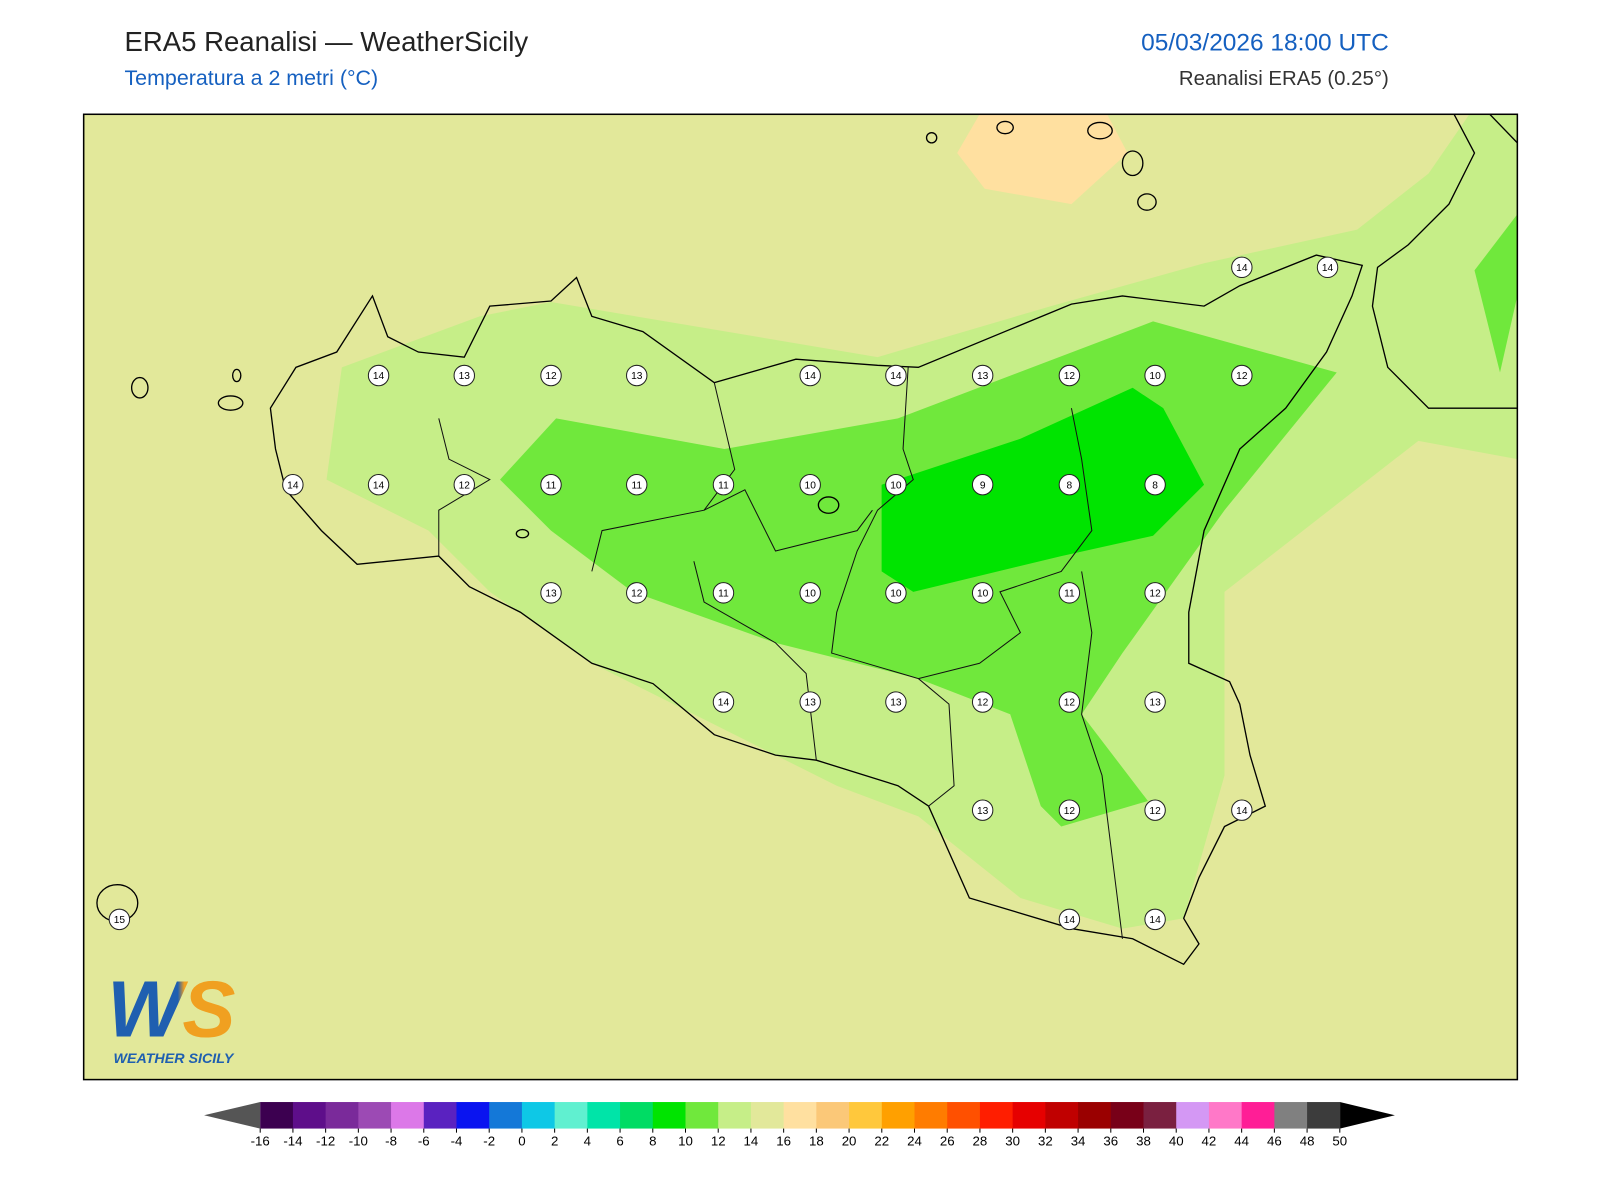  What do you see at coordinates (783, 1140) in the screenshot?
I see `colorbar-tick-label: 16` at bounding box center [783, 1140].